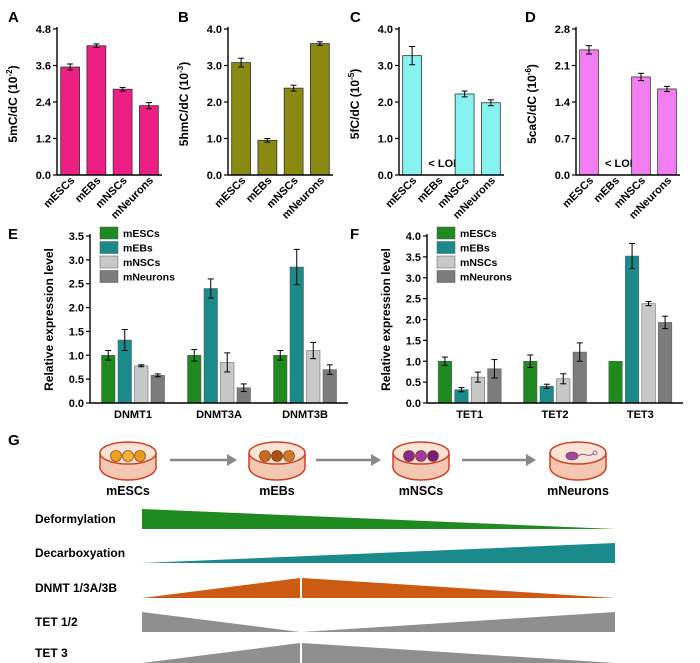 The width and height of the screenshot is (700, 663). I want to click on group-label-TET3: TET3, so click(640, 415).